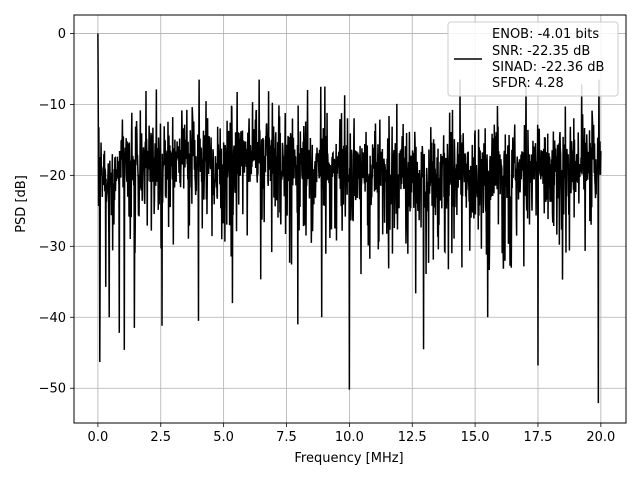 The height and width of the screenshot is (480, 640). I want to click on y-tick-label: 0, so click(62, 34).